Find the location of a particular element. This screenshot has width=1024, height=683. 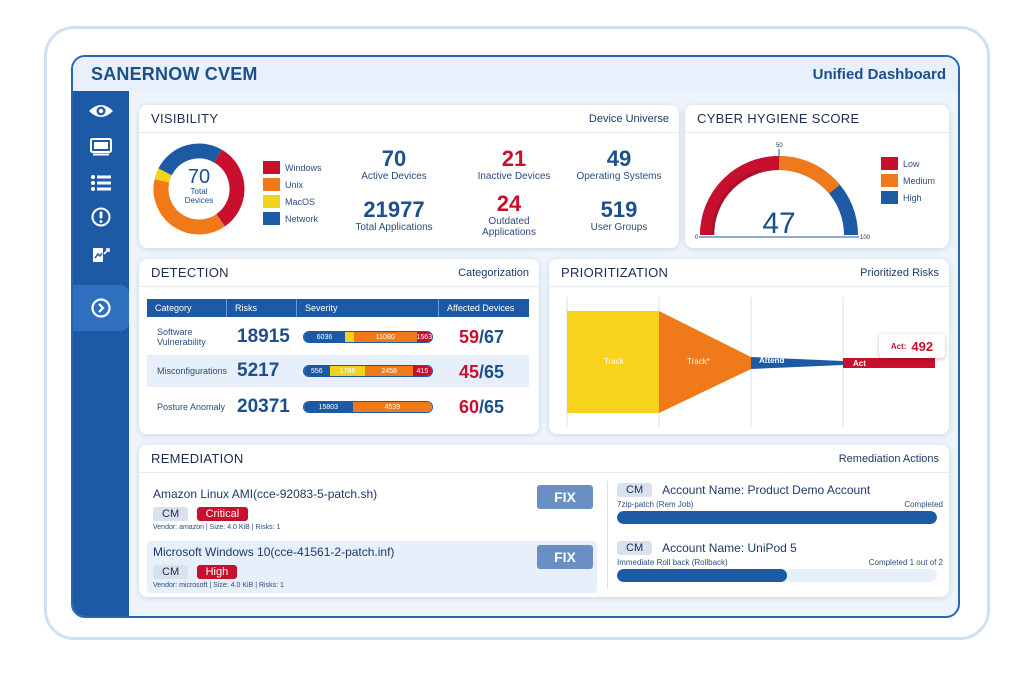

act-callout: Act: 492 is located at coordinates (912, 346).